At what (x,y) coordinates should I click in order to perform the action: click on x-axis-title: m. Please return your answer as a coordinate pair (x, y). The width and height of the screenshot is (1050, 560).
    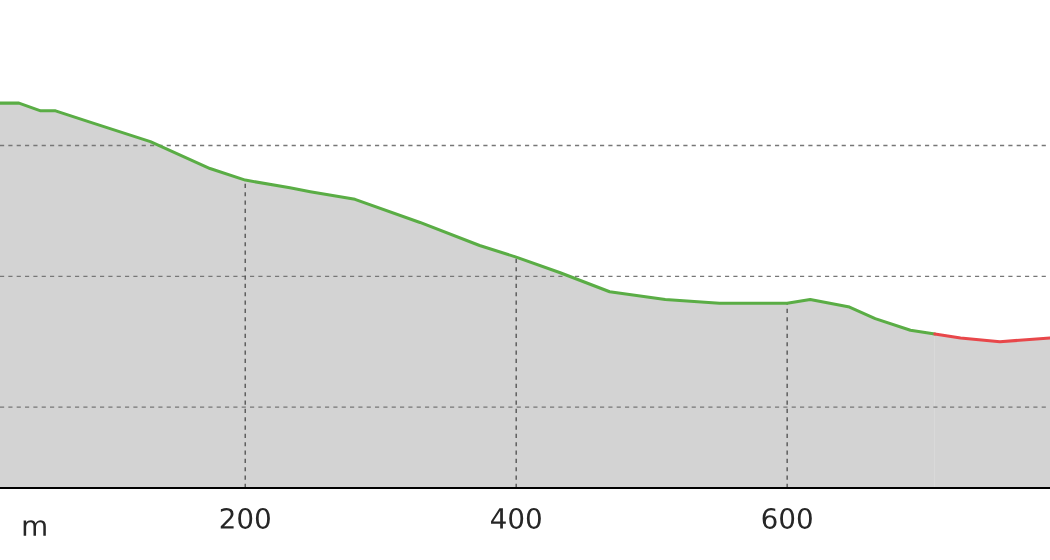
    Looking at the image, I should click on (34, 528).